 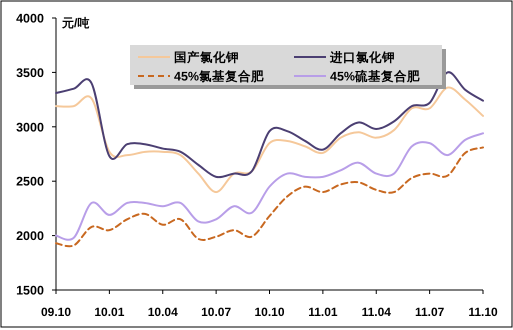 I want to click on x-tick-label: 11.04, so click(x=377, y=312).